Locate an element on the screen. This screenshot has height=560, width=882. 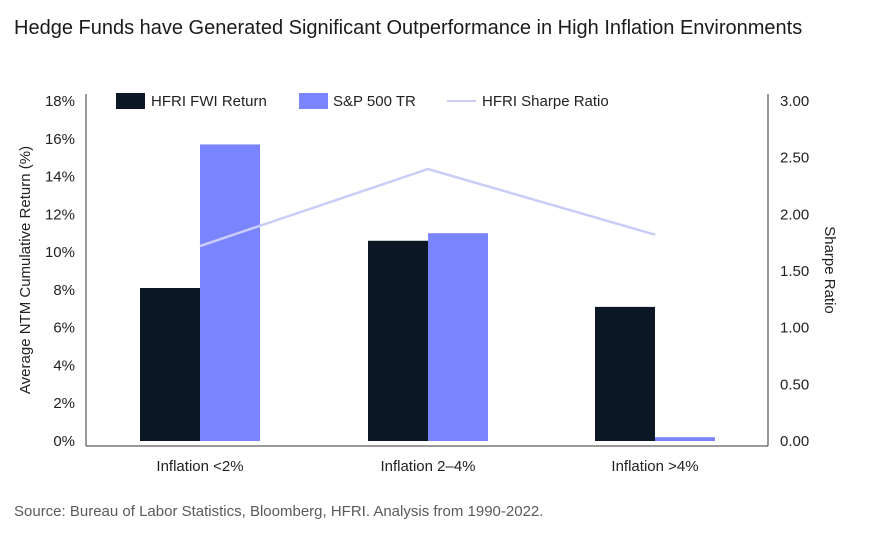
y2-tick-label: 0.00 is located at coordinates (794, 441).